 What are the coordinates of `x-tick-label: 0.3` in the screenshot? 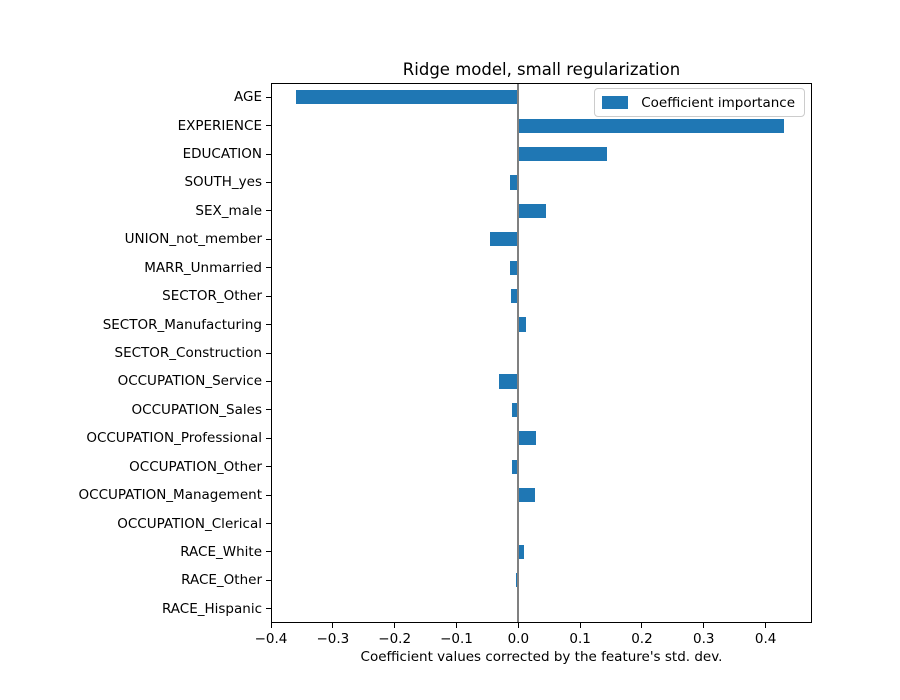 It's located at (704, 639).